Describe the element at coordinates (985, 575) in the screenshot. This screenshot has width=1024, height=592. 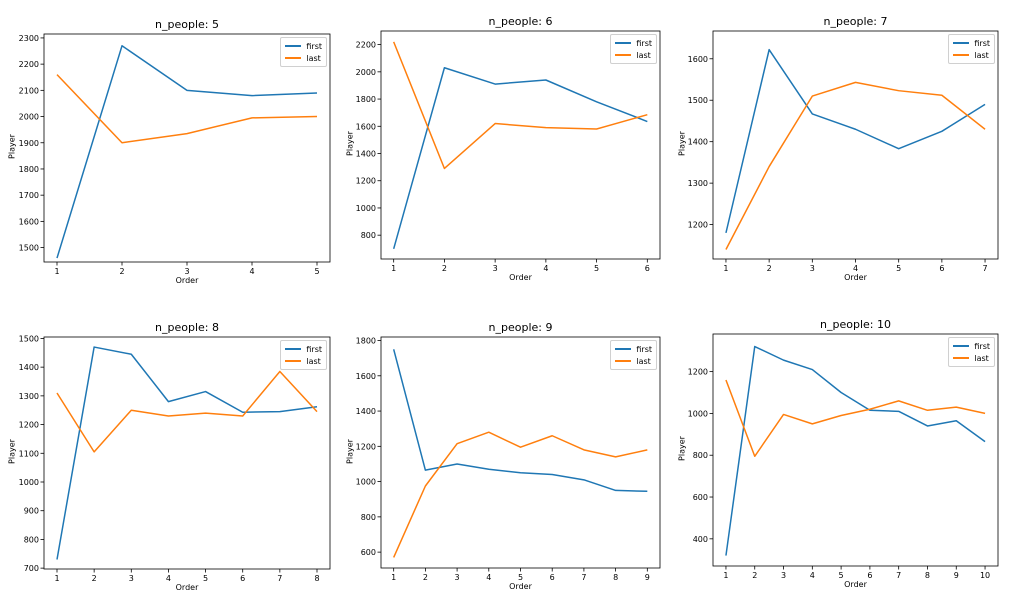
I see `x-tick-label: 10` at that location.